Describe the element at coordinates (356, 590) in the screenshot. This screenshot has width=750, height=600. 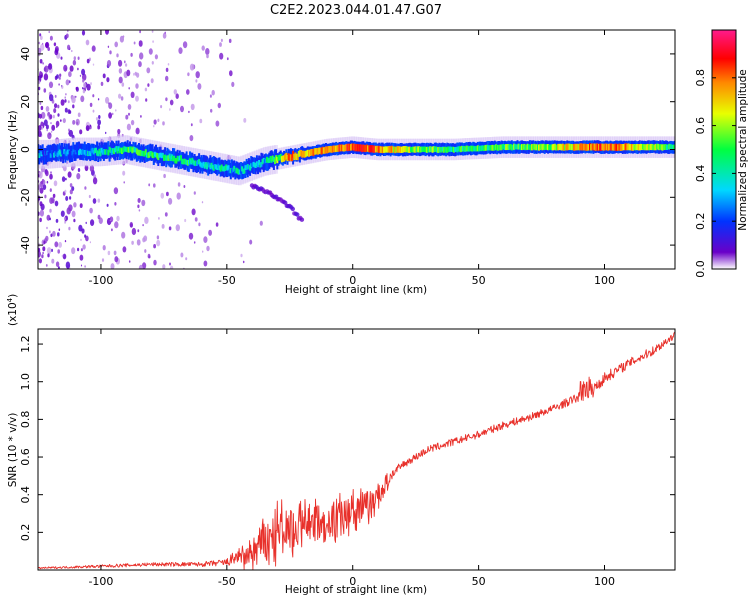
I see `snr-x-axis-label: Height of straight line (km)` at that location.